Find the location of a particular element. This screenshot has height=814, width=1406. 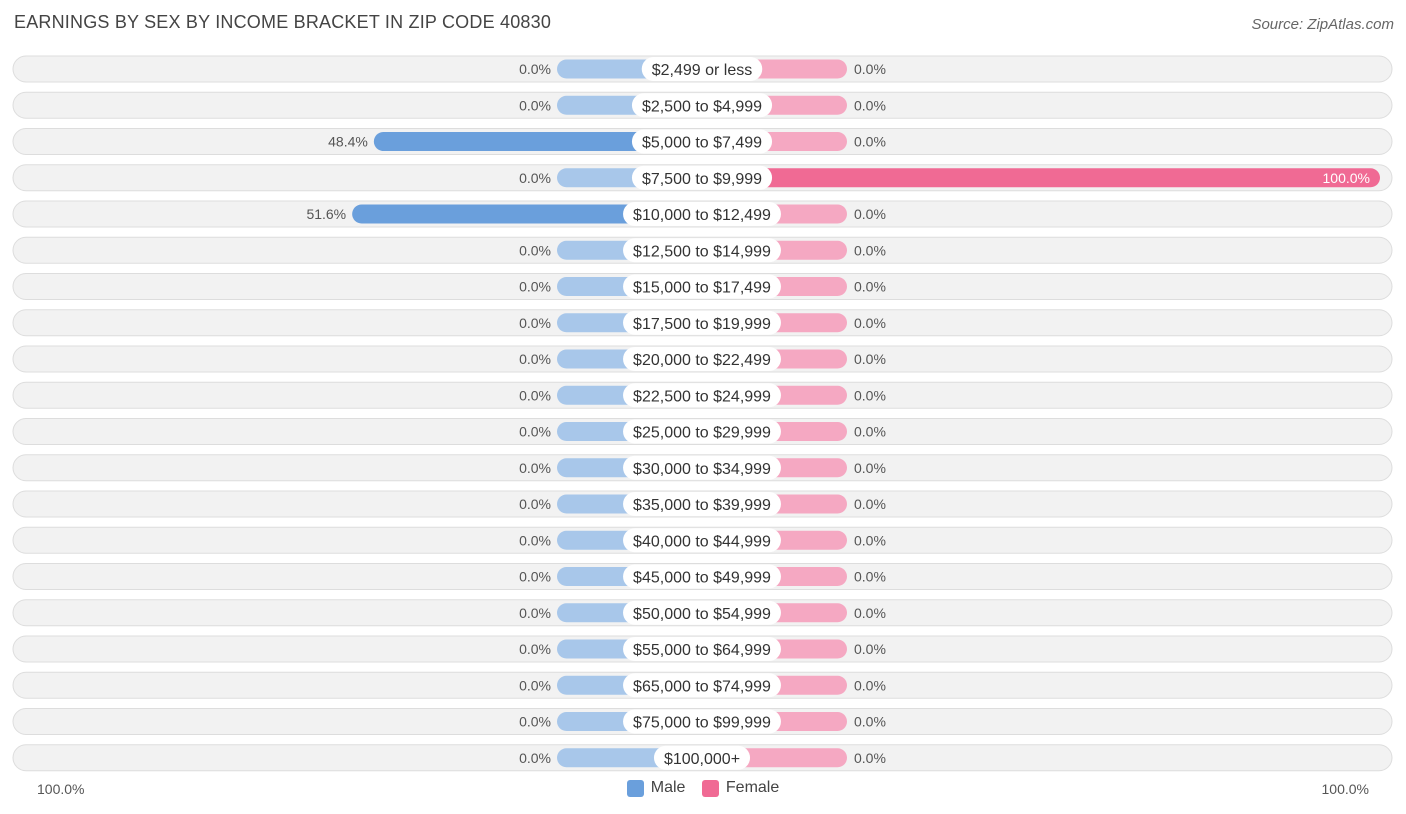

category-label: $17,500 to $19,999 is located at coordinates (702, 324).